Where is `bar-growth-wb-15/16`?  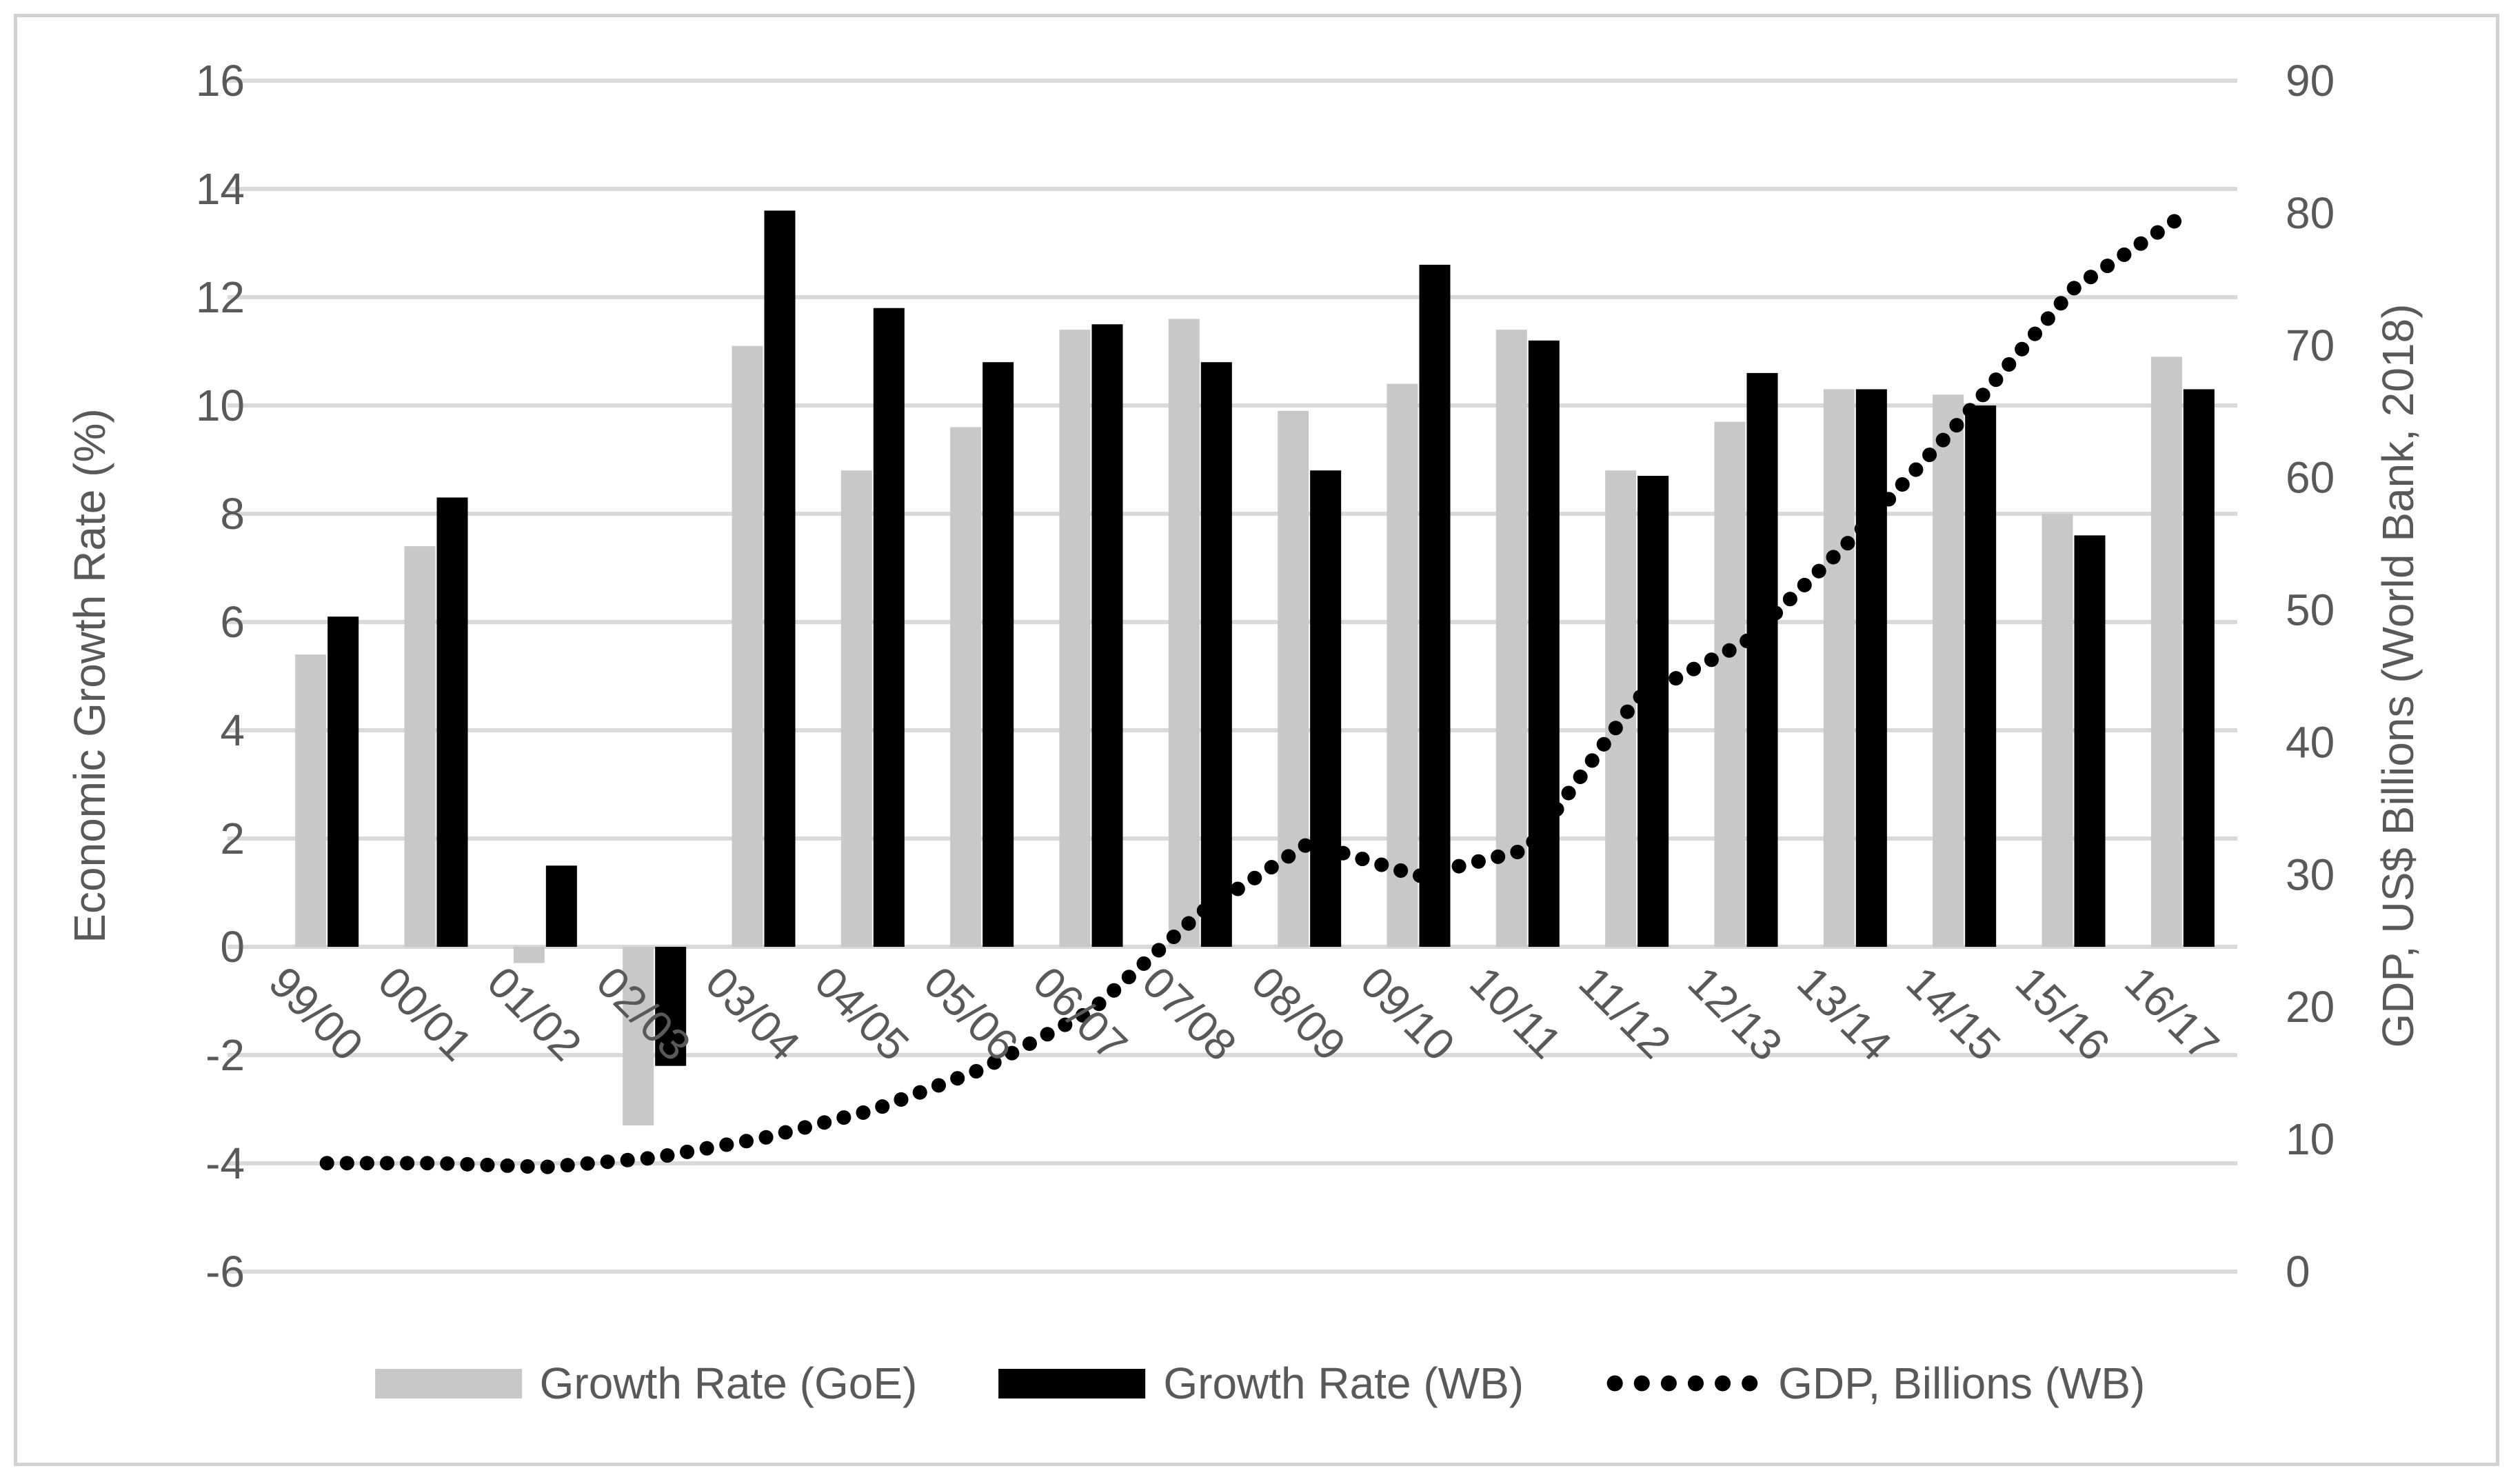 bar-growth-wb-15/16 is located at coordinates (2090, 741).